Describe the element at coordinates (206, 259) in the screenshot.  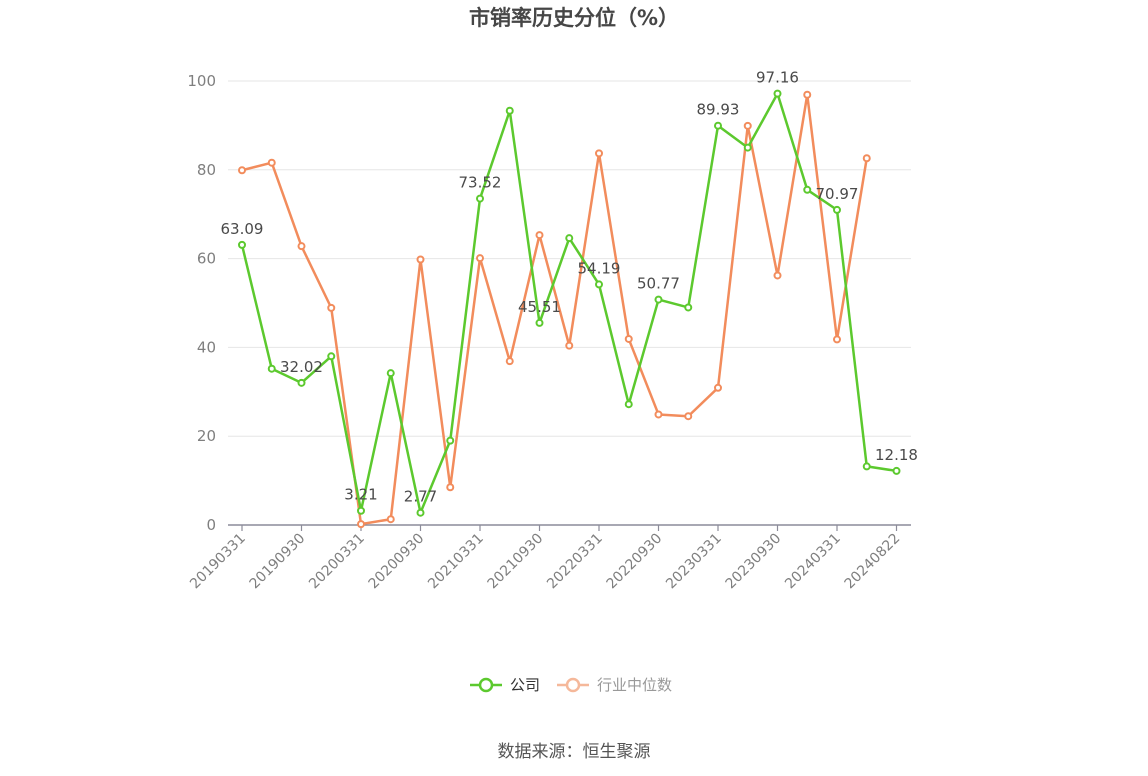
I see `y-tick-label: 60` at that location.